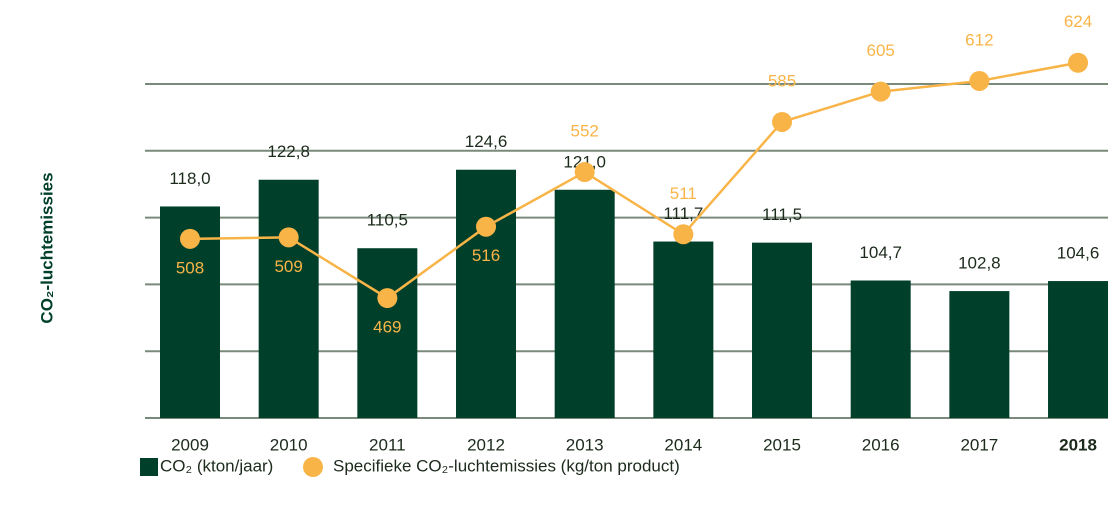  What do you see at coordinates (288, 266) in the screenshot?
I see `line-value-label: 509` at bounding box center [288, 266].